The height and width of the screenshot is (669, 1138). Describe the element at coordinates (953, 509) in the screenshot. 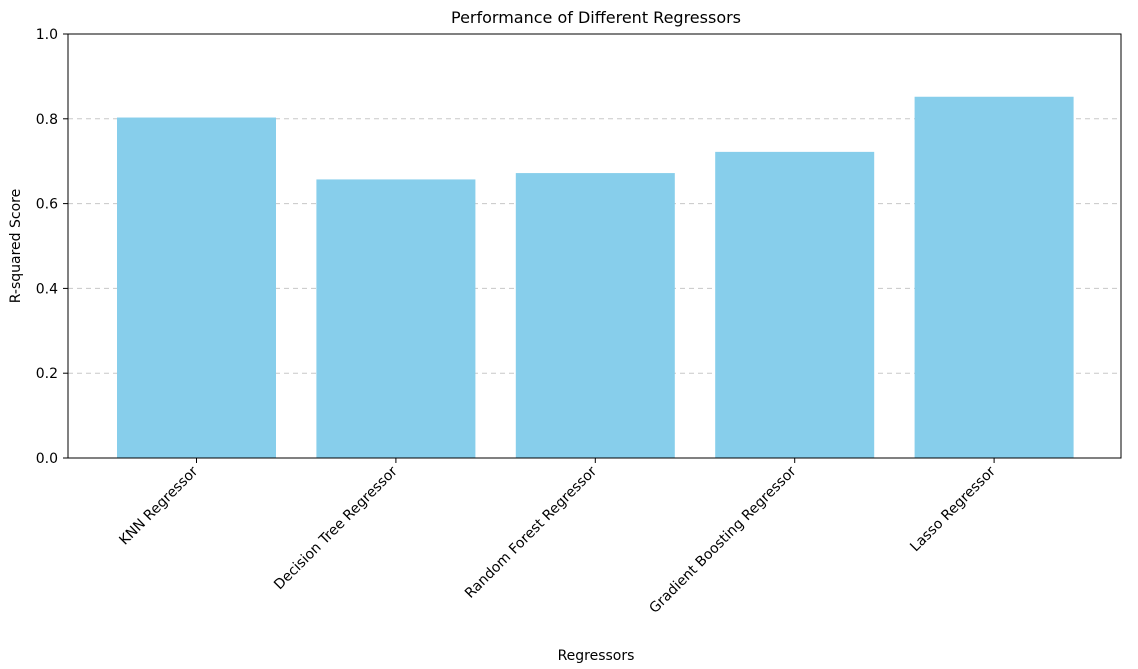

I see `x-tick-label: Lasso Regressor` at that location.